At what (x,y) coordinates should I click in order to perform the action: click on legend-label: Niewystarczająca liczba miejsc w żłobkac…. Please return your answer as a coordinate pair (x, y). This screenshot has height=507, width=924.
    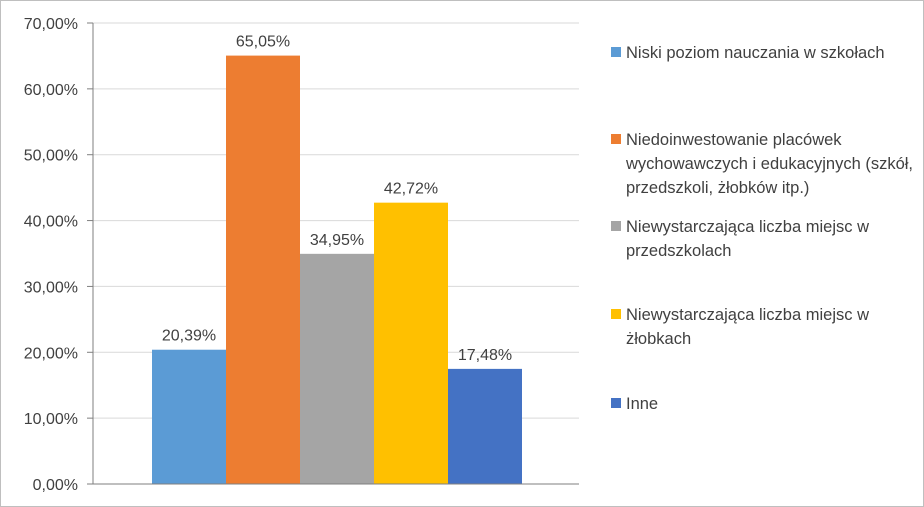
    Looking at the image, I should click on (747, 327).